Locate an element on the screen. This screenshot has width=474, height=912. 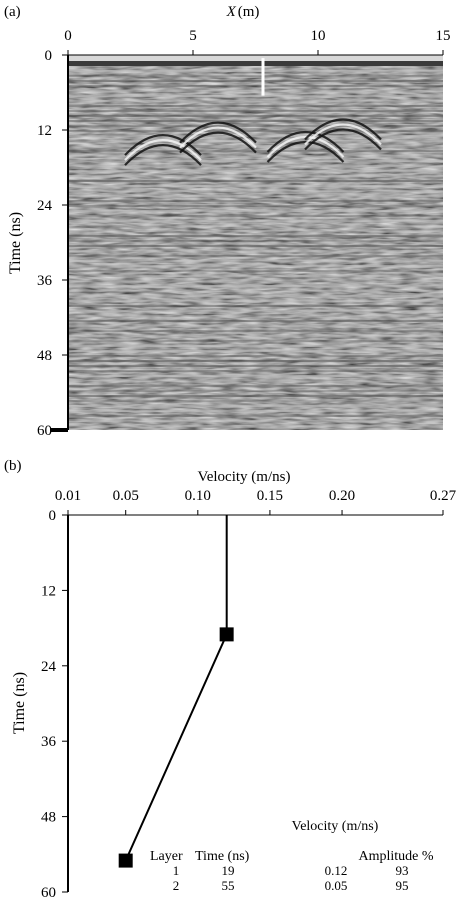
y-tick-label-b: 36 is located at coordinates (49, 742).